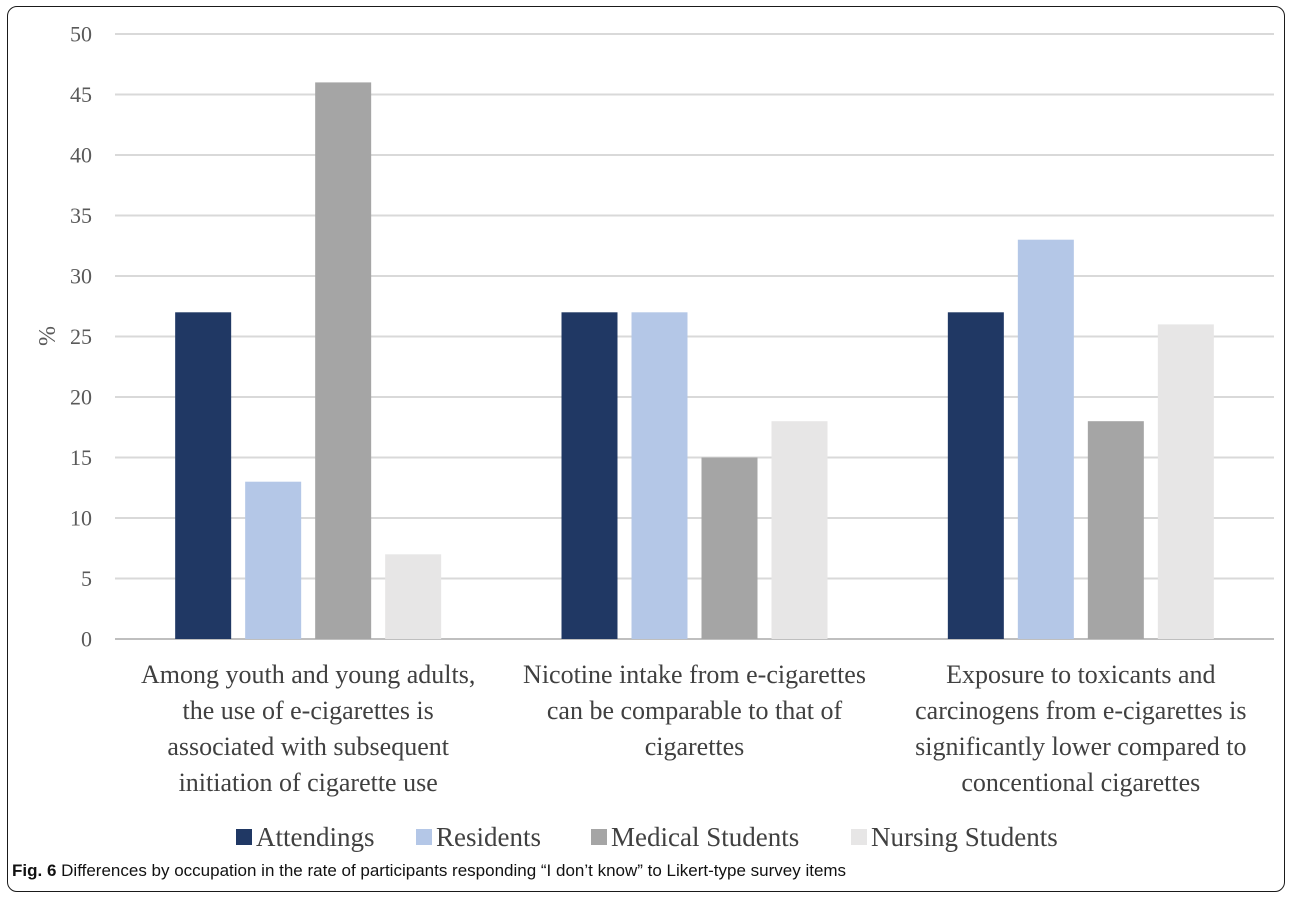  I want to click on y-tick-label: 0, so click(86, 639).